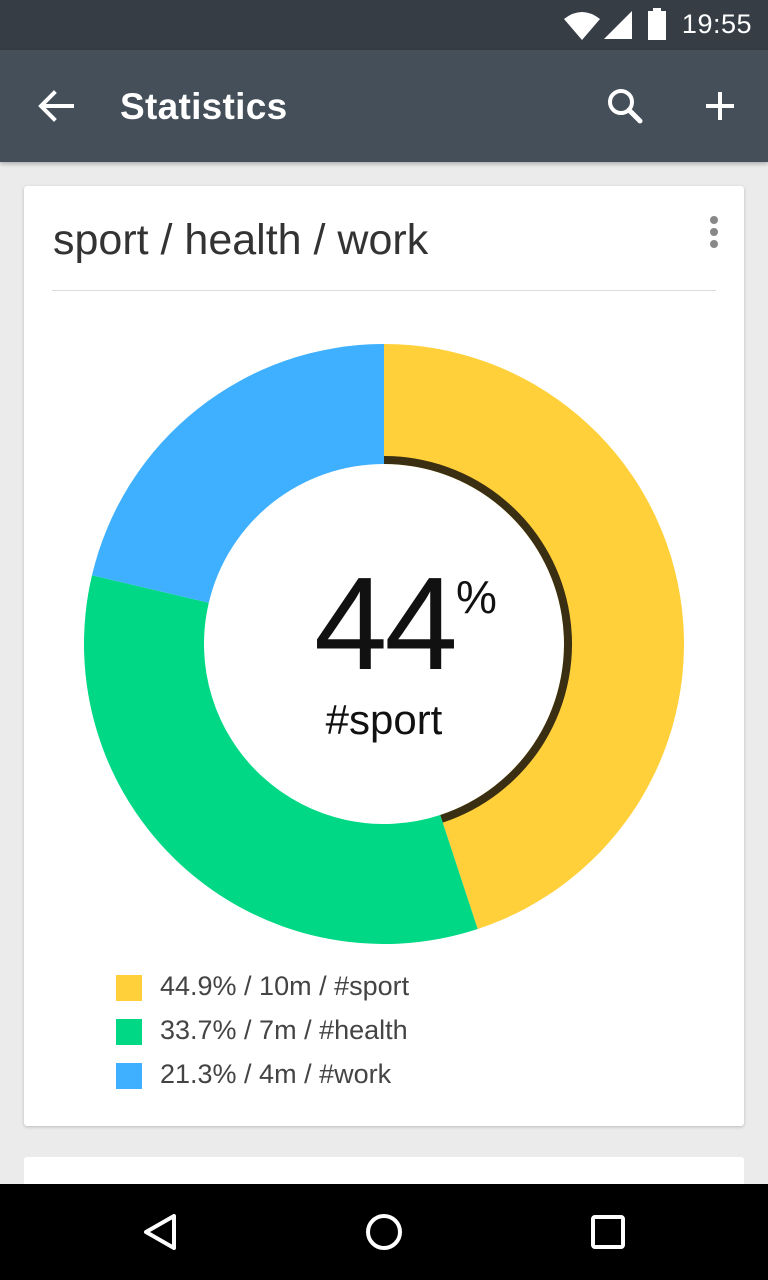 The width and height of the screenshot is (768, 1280). I want to click on search-button, so click(624, 106).